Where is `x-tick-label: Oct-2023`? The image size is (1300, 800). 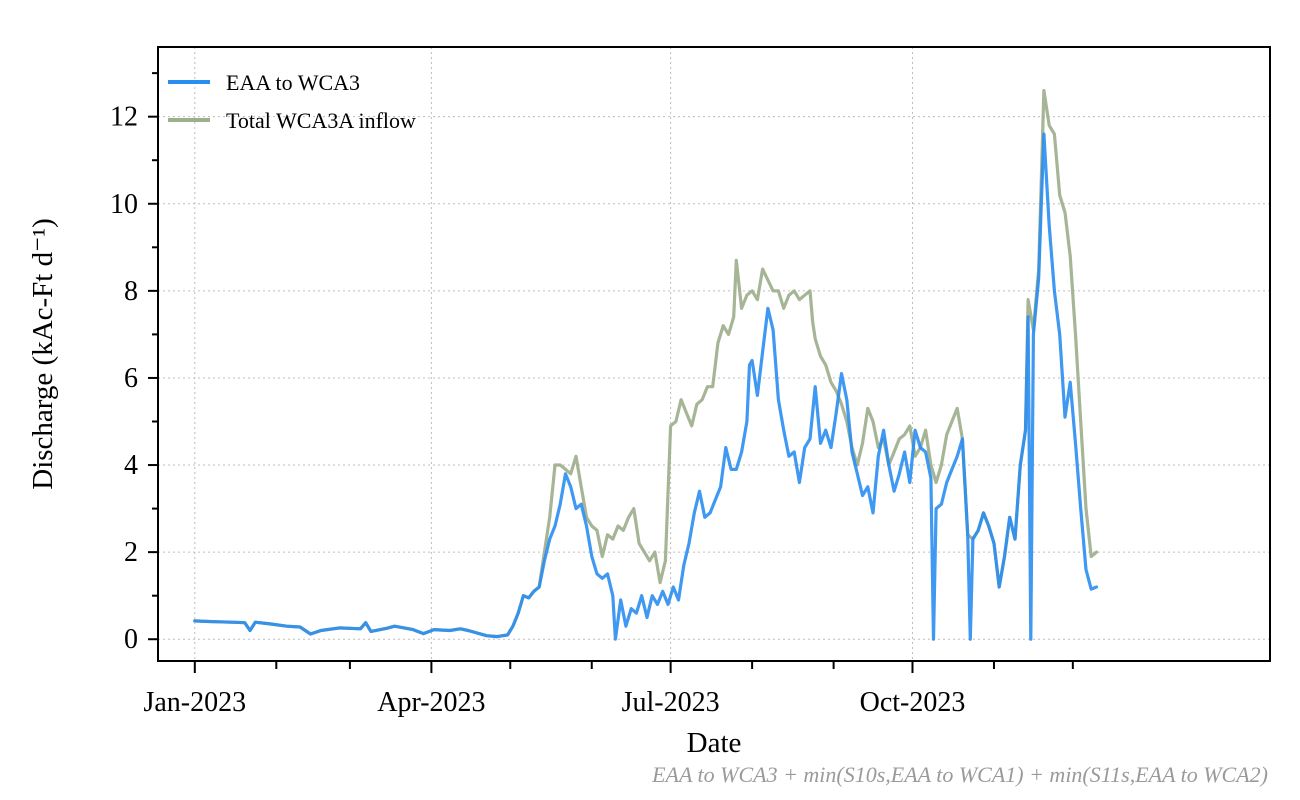 x-tick-label: Oct-2023 is located at coordinates (913, 702).